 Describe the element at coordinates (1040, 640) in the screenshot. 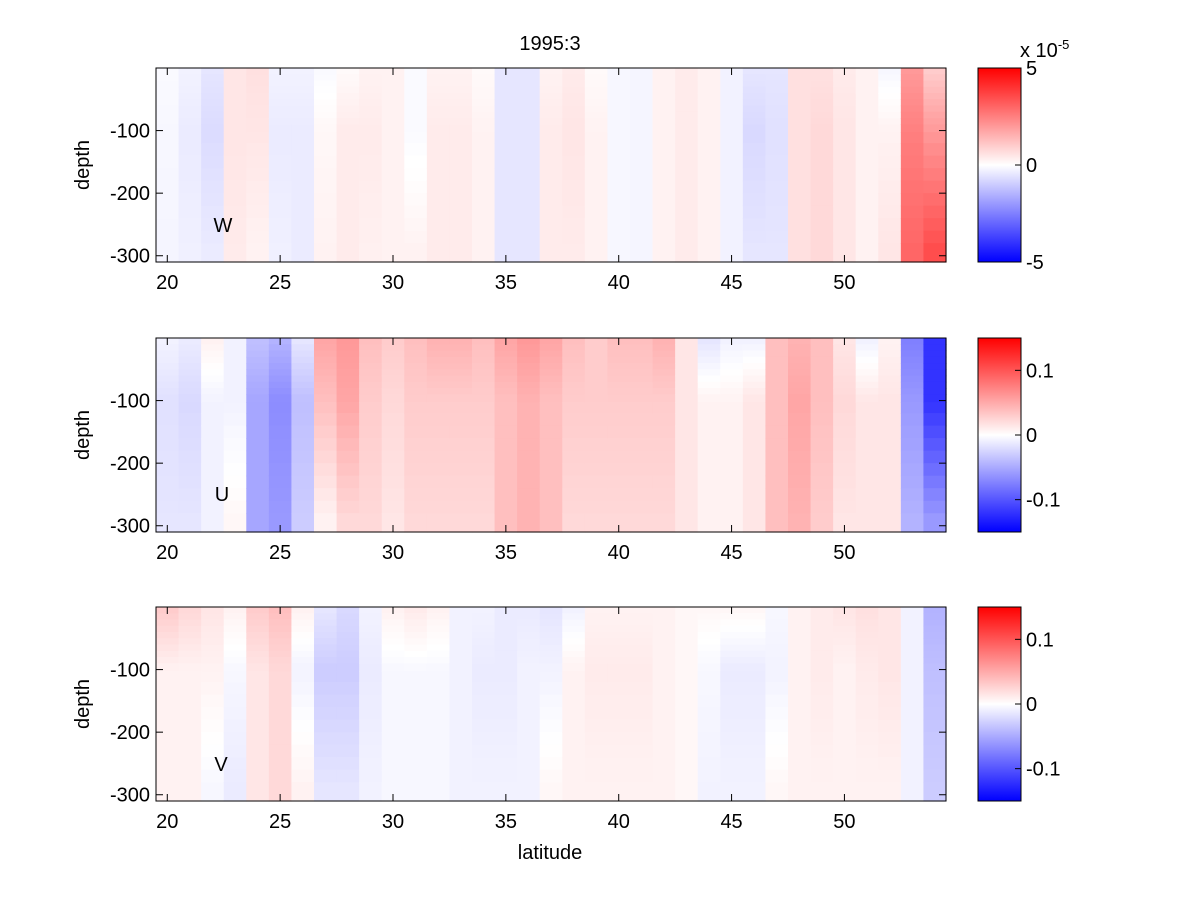

I see `colorbar-tick-label-v: 0.1` at that location.